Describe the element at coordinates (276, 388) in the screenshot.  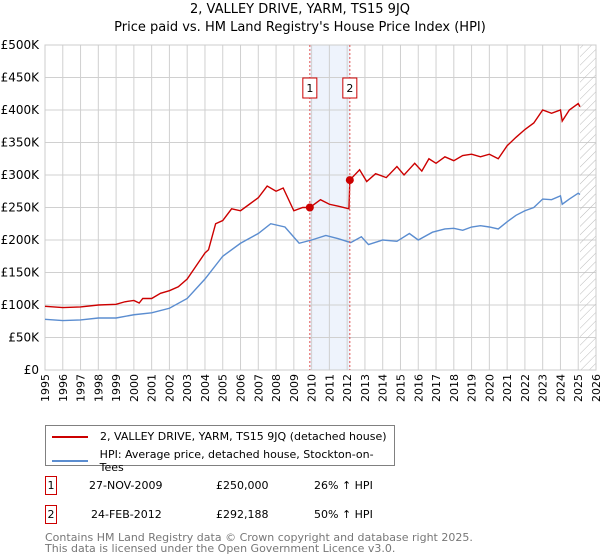
I see `x-tick-label: 2008` at that location.